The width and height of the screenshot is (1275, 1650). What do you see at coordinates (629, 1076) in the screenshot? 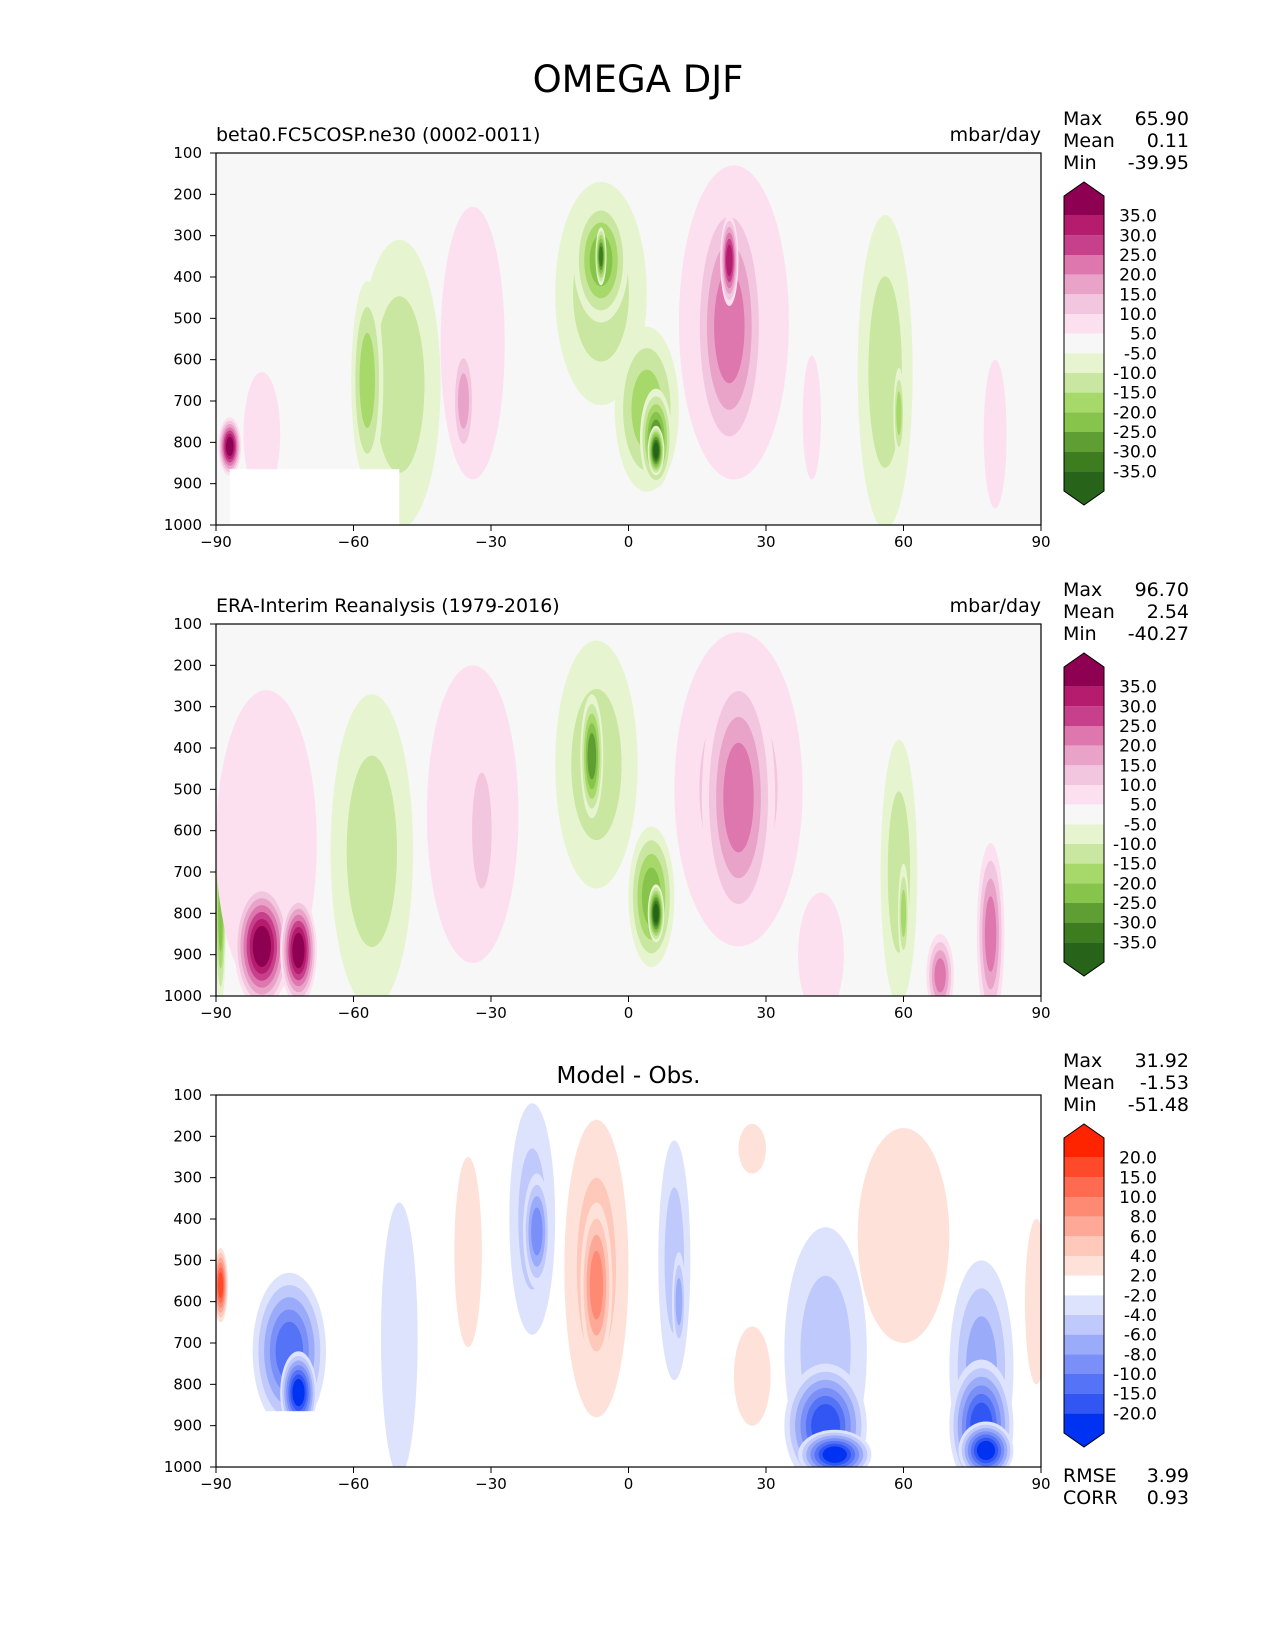
I see `panel2-title: Model - Obs.` at bounding box center [629, 1076].